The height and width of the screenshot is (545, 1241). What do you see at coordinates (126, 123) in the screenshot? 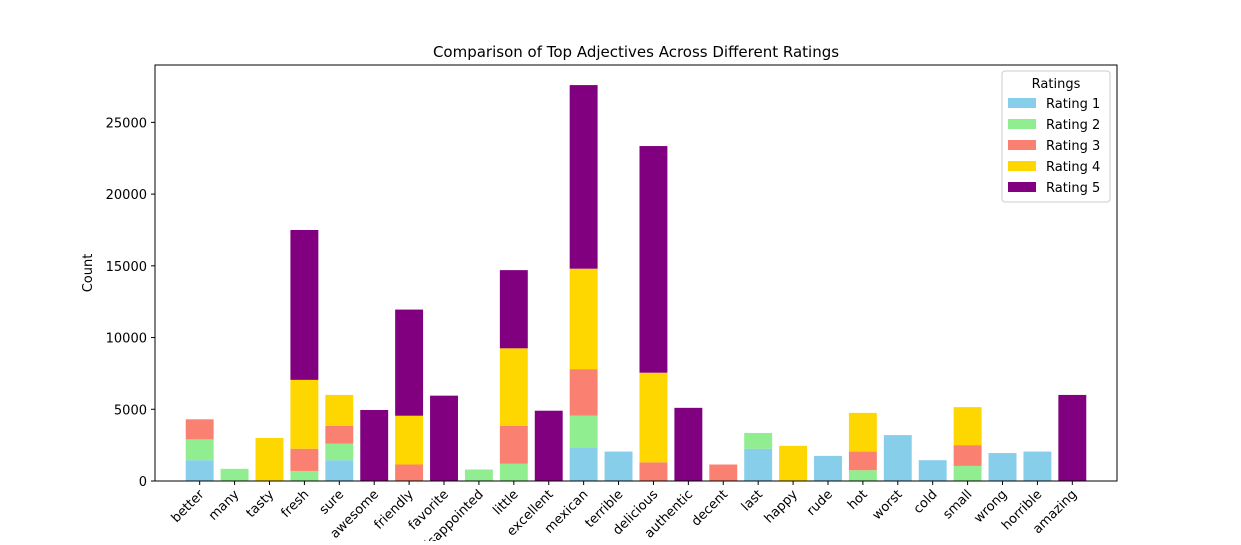
I see `y-tick-label: 25000` at bounding box center [126, 123].